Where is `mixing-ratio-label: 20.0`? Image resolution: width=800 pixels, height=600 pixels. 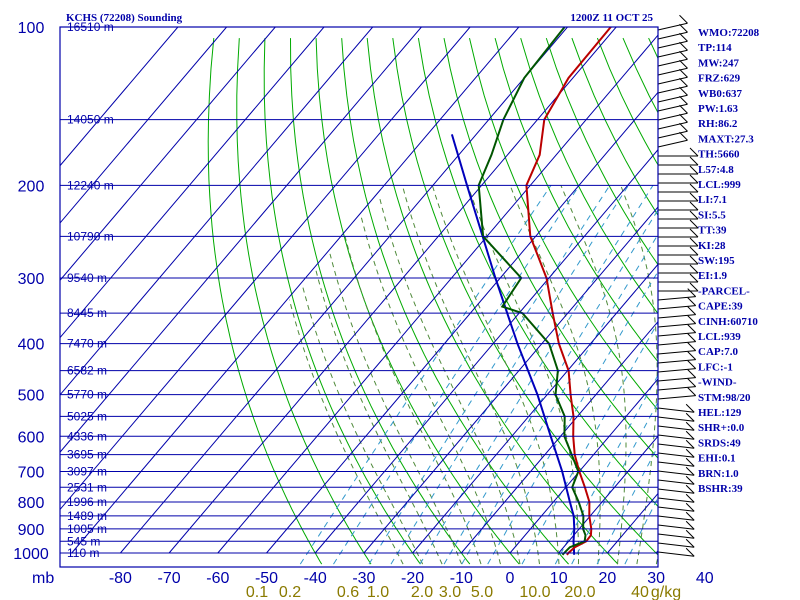
mixing-ratio-label: 20.0 is located at coordinates (579, 592).